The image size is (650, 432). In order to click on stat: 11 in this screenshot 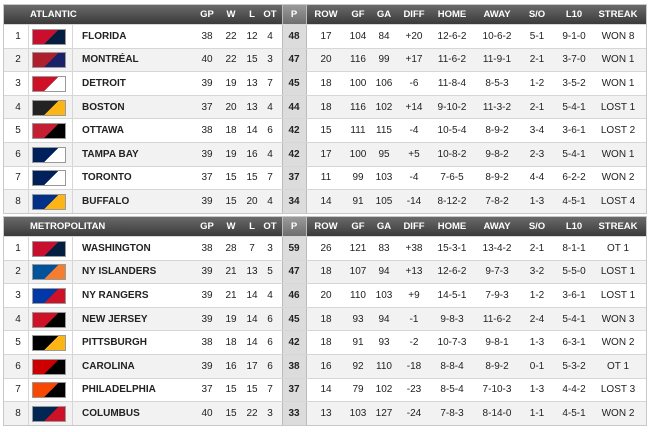, I will do `click(326, 178)`.